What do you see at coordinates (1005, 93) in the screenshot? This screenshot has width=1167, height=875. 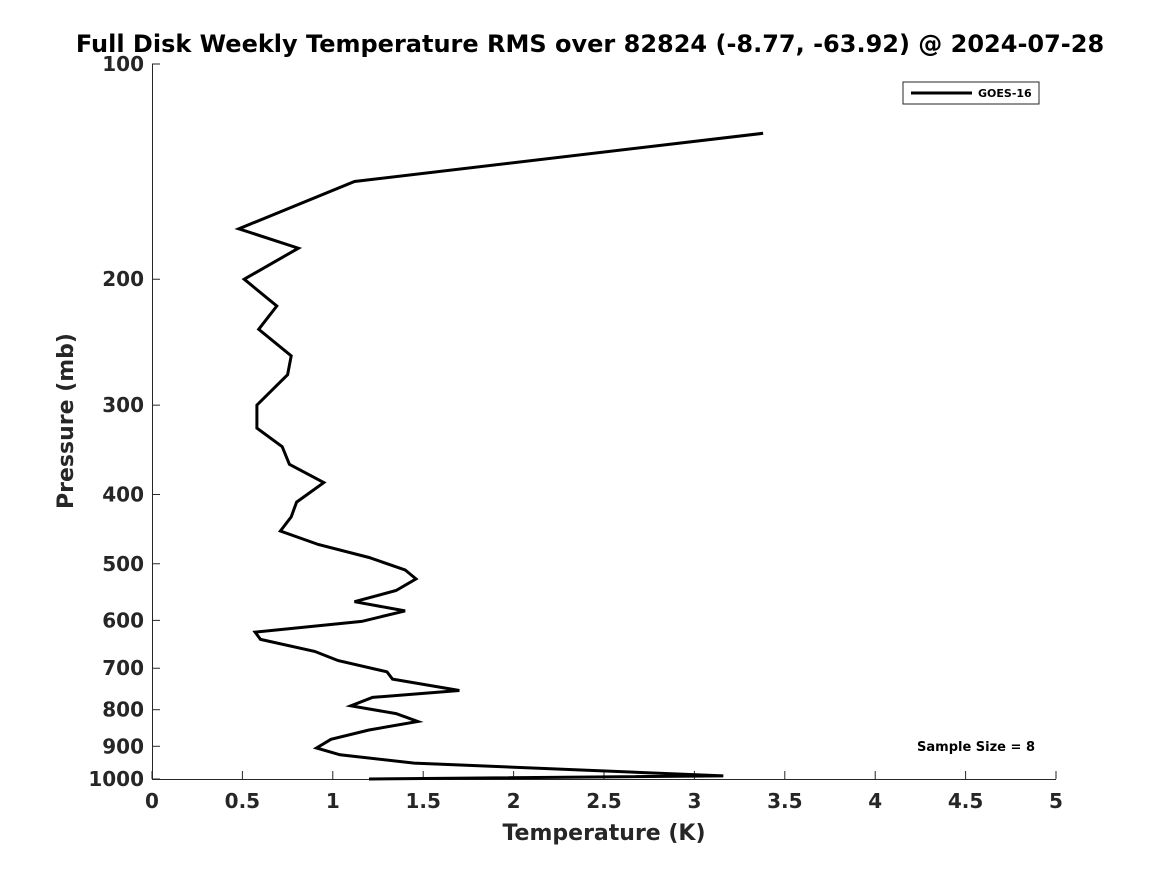 I see `legend-label-goes-16: GOES-16` at bounding box center [1005, 93].